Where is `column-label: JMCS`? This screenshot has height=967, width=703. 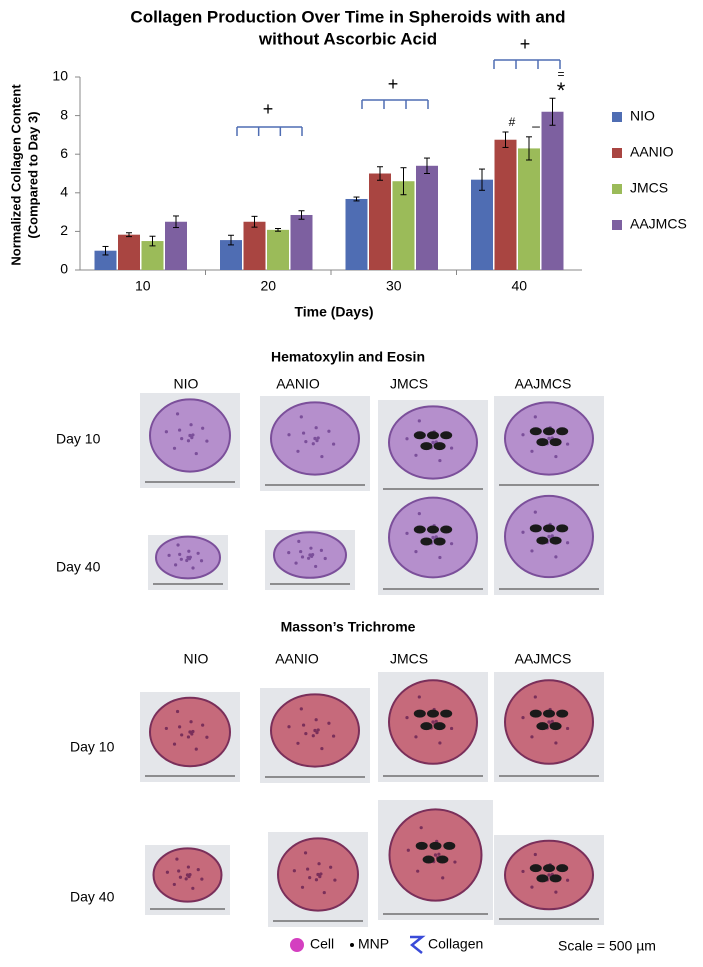
column-label: JMCS is located at coordinates (409, 384).